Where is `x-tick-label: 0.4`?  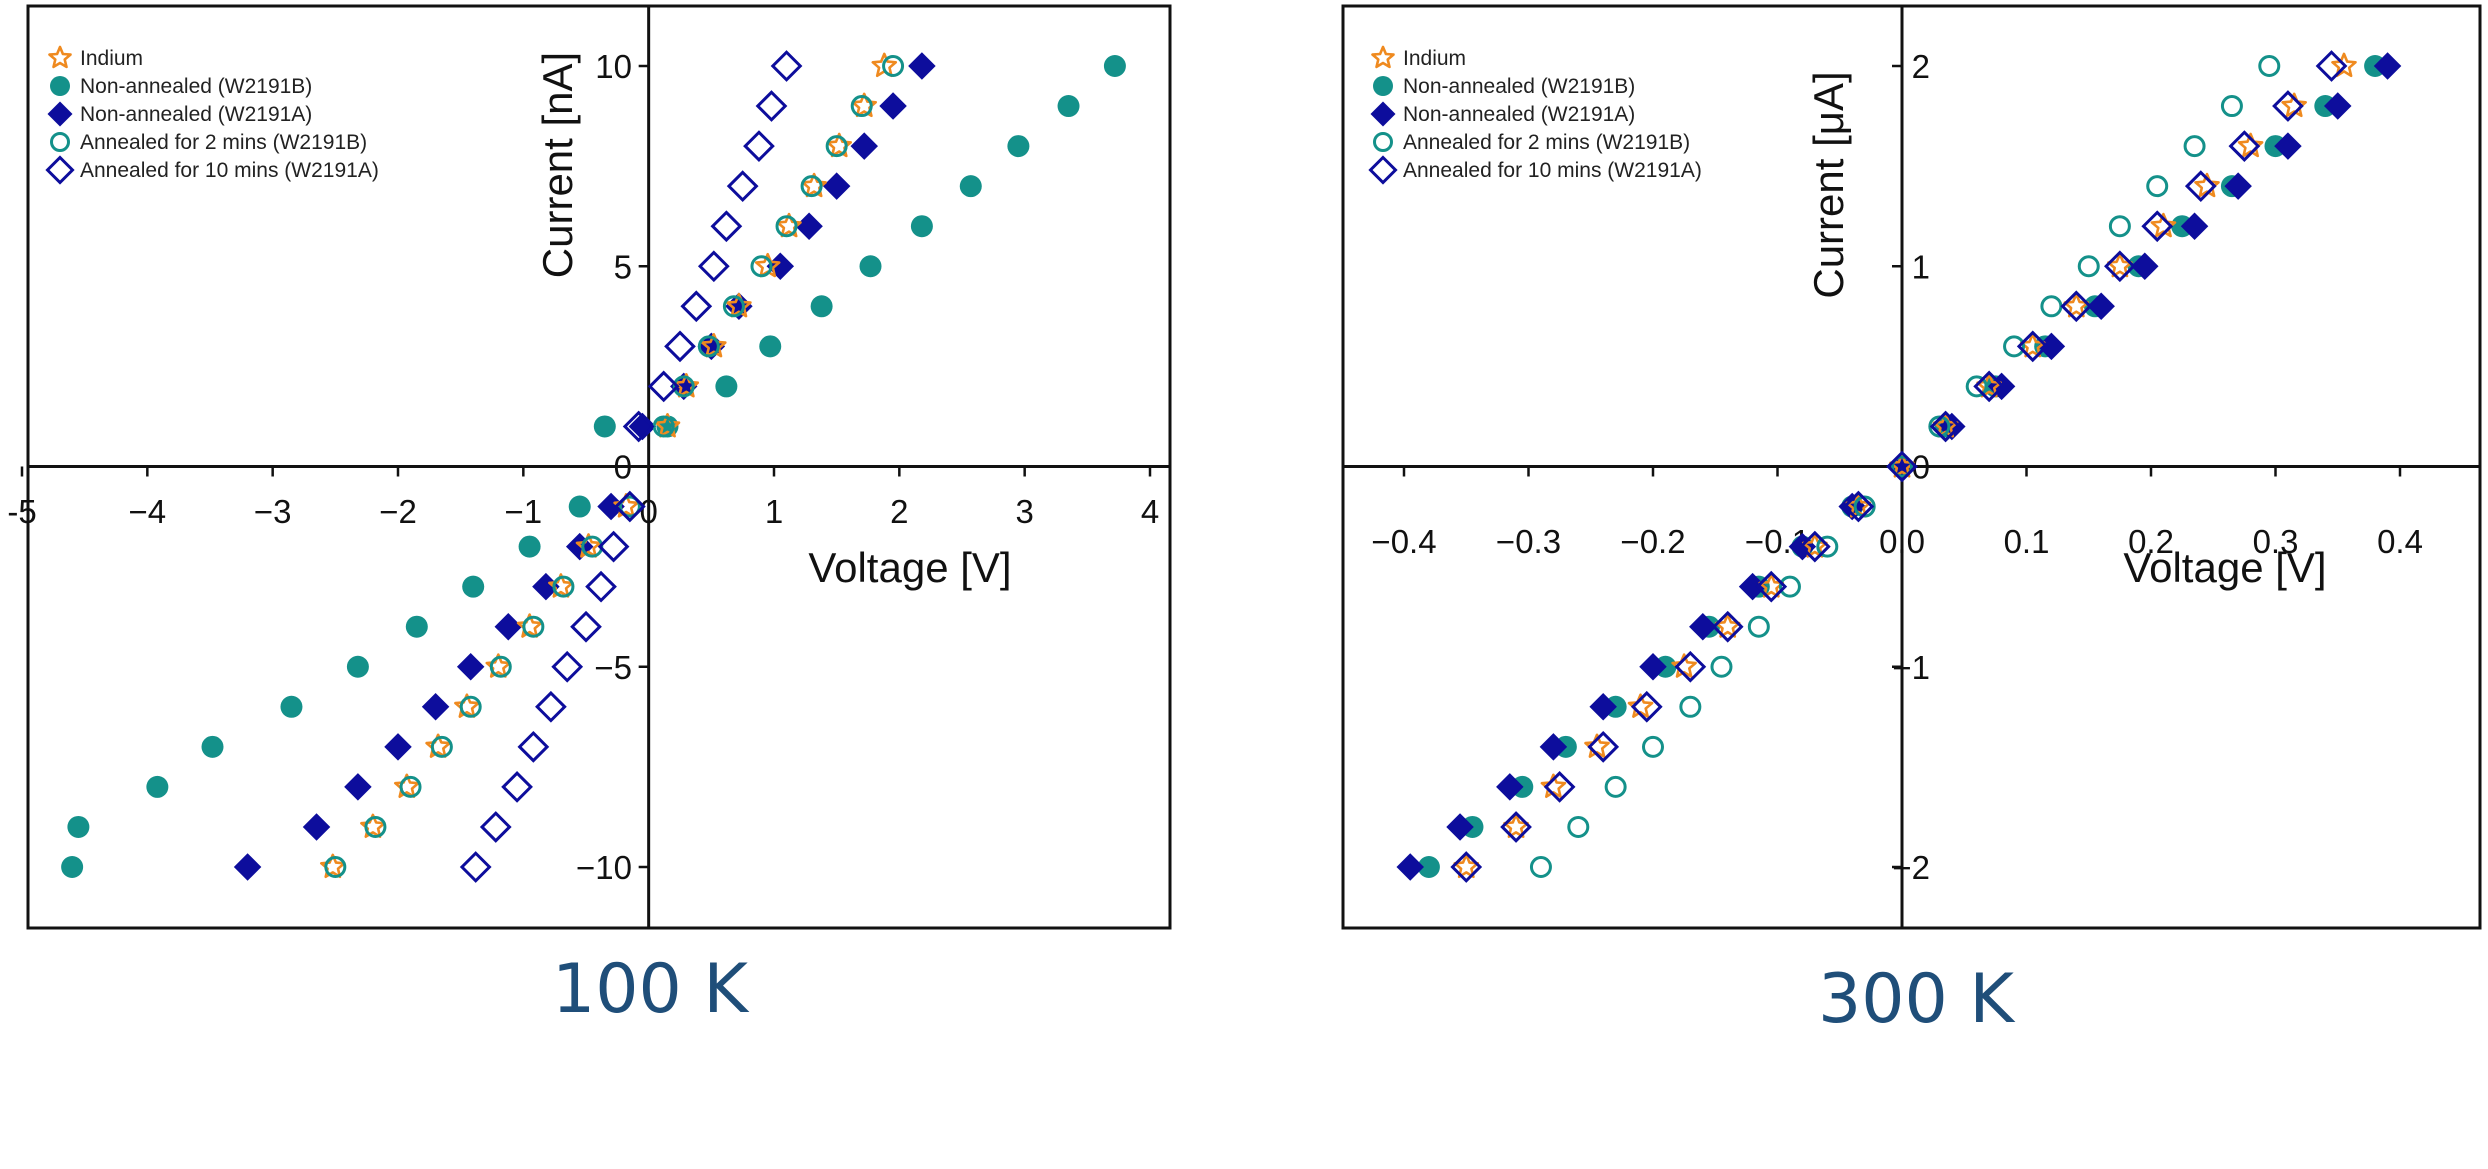
x-tick-label: 0.4 is located at coordinates (2400, 541).